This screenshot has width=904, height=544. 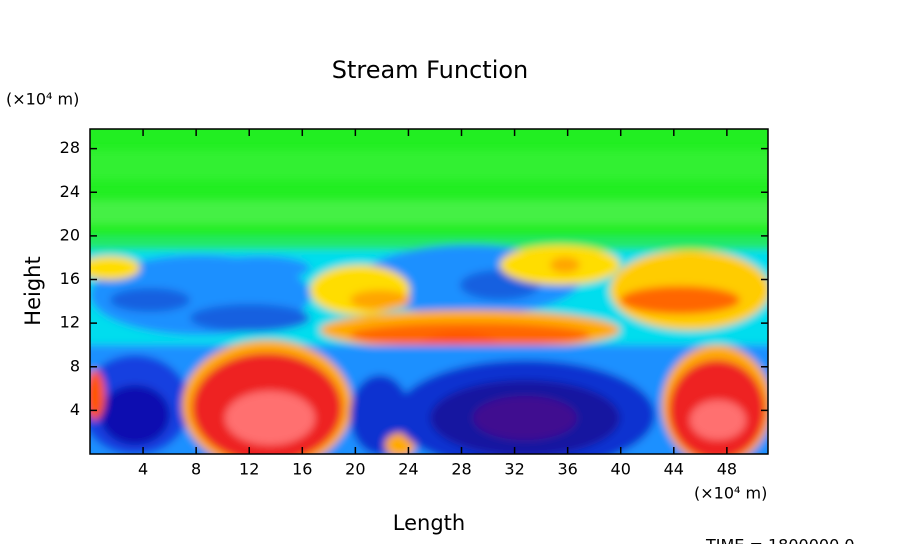 What do you see at coordinates (780, 540) in the screenshot?
I see `time-label: TIME = 1800000.0` at bounding box center [780, 540].